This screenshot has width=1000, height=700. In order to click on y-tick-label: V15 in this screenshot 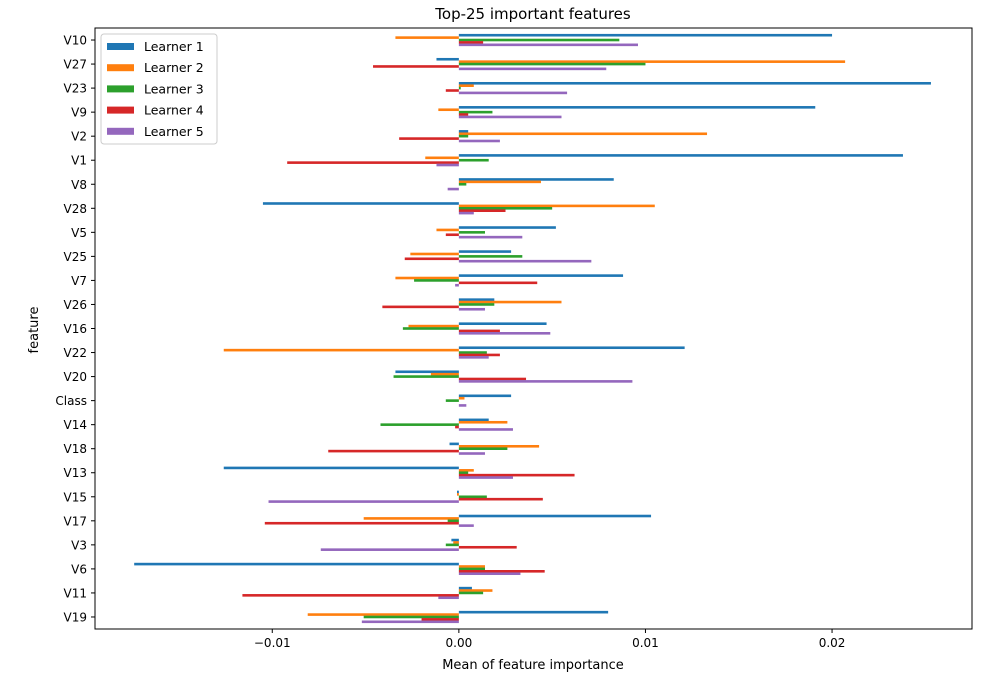, I will do `click(75, 497)`.